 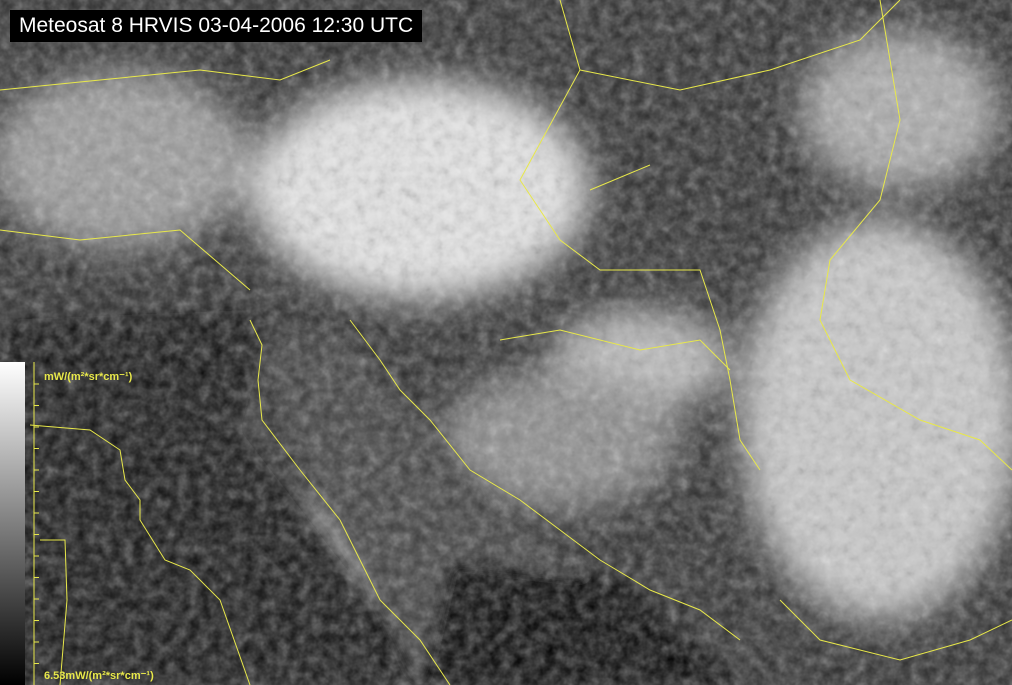 I want to click on italy-west-coastline, so click(x=140, y=554).